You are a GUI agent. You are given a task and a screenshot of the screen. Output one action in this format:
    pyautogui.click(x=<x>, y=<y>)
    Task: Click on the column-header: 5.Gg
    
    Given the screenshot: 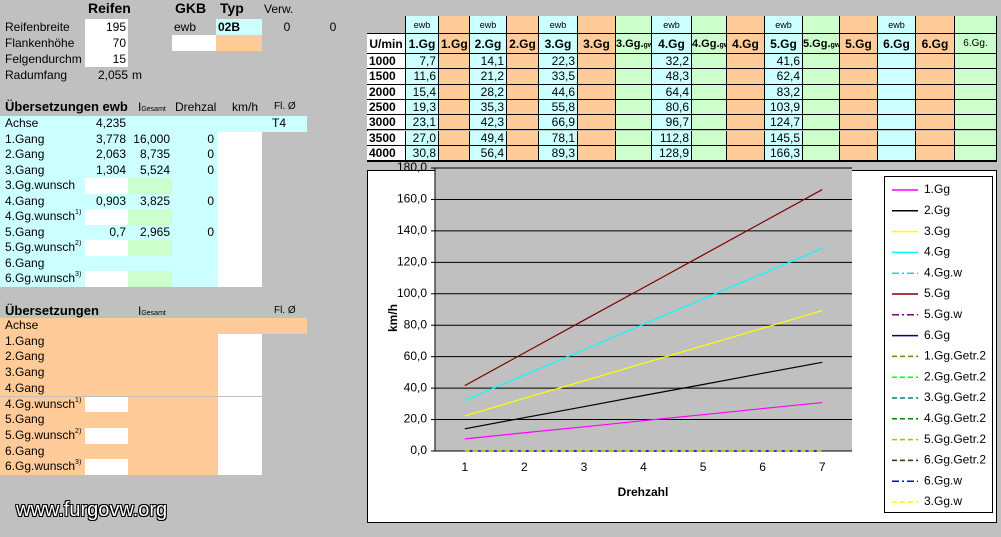 What is the action you would take?
    pyautogui.click(x=784, y=44)
    